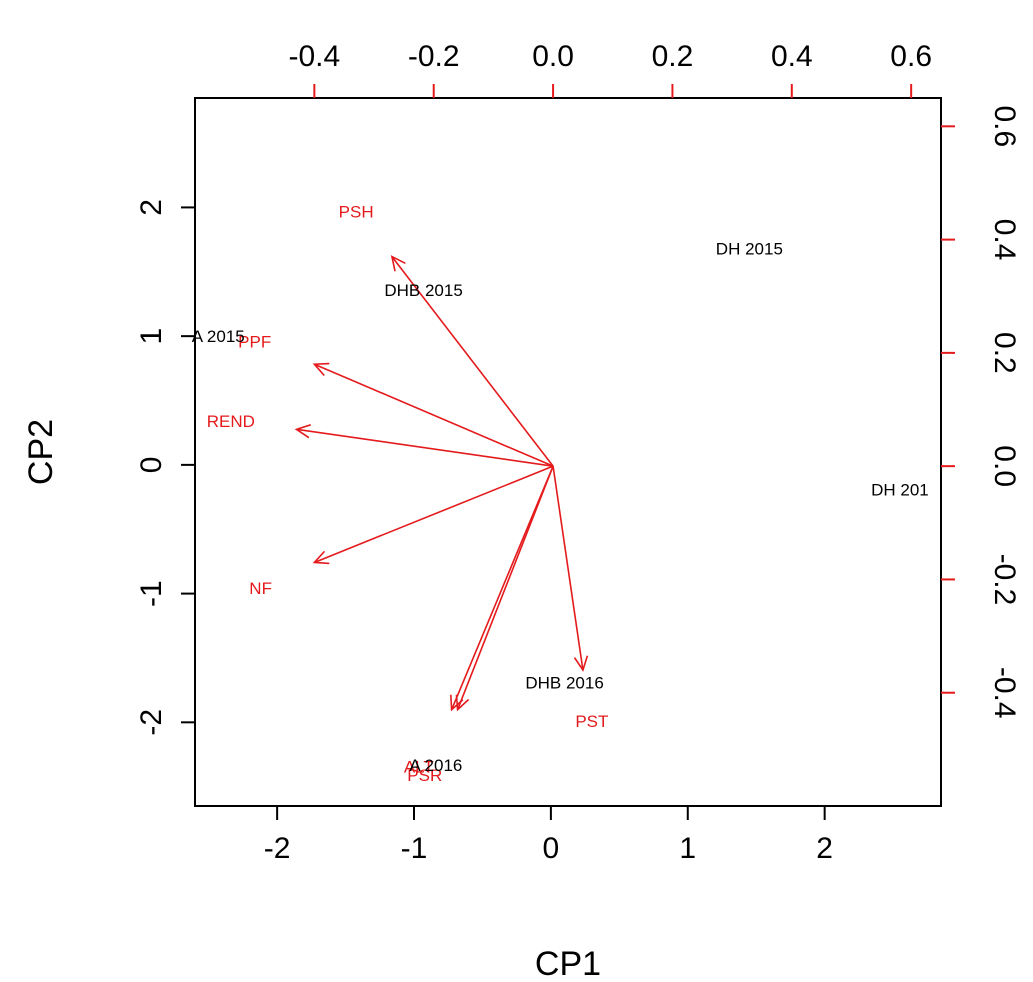 Image resolution: width=1033 pixels, height=982 pixels. What do you see at coordinates (564, 682) in the screenshot?
I see `observation-label: DHB 2016` at bounding box center [564, 682].